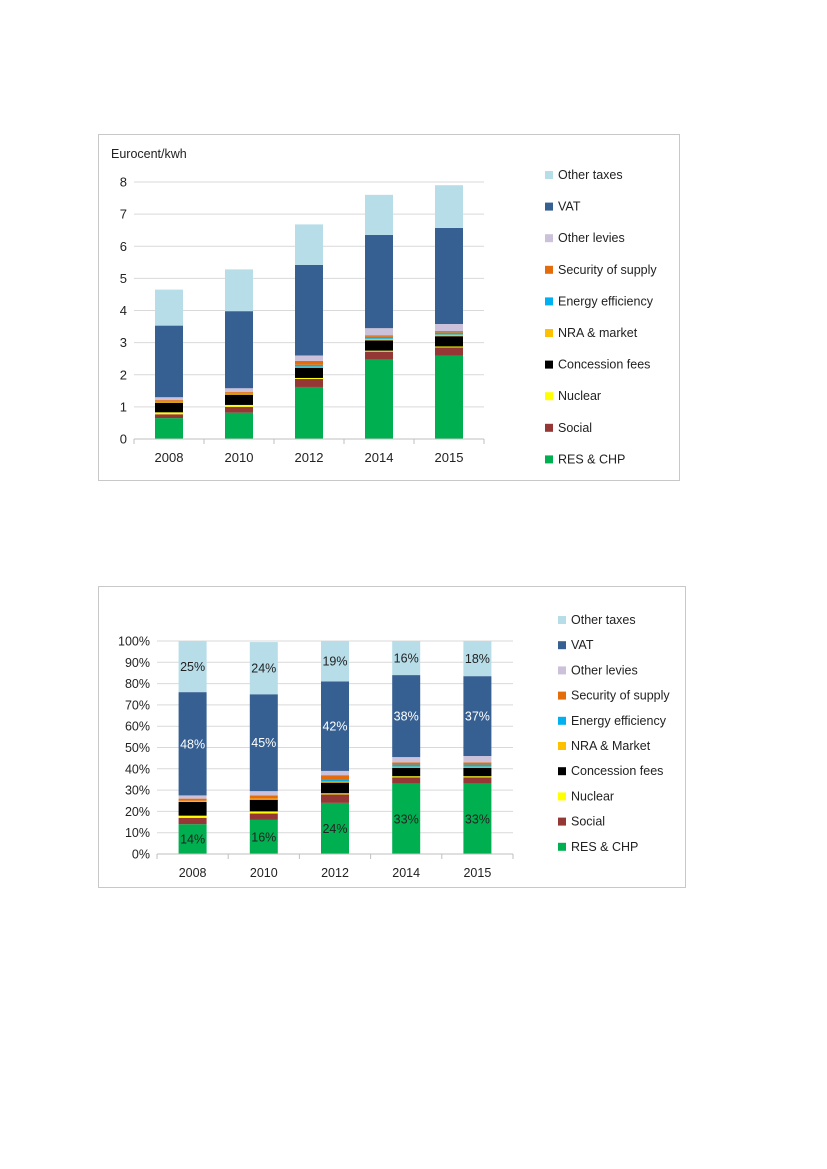 This screenshot has height=1169, width=827. I want to click on bar-nra-and-market-2008, so click(192, 801).